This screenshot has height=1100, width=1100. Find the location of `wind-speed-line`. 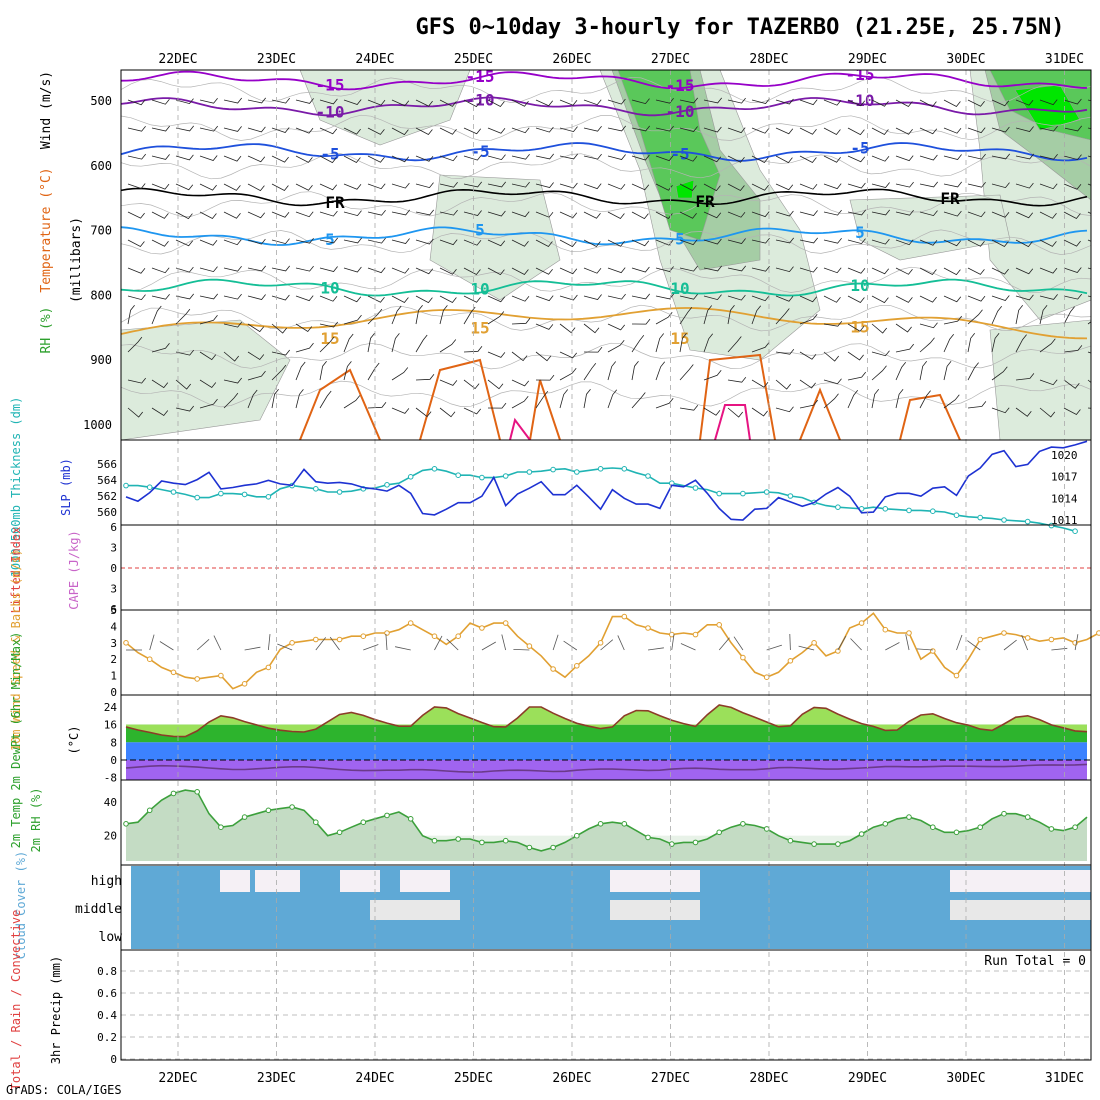

wind-speed-line is located at coordinates (612, 651).